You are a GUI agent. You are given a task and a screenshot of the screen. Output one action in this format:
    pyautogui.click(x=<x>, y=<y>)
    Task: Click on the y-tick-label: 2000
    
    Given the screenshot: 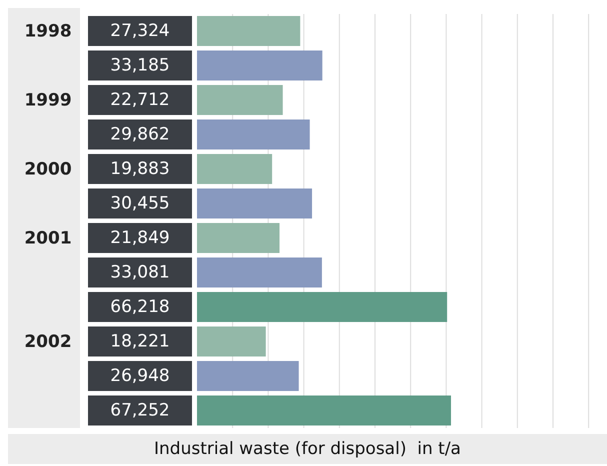 What is the action you would take?
    pyautogui.click(x=48, y=169)
    